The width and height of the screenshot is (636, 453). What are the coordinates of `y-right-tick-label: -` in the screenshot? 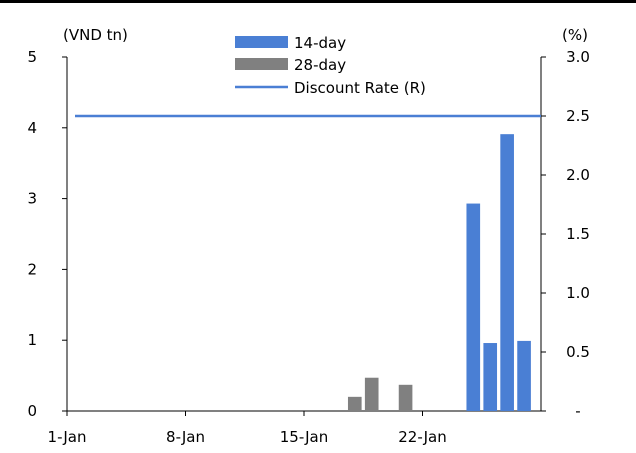 It's located at (577, 411).